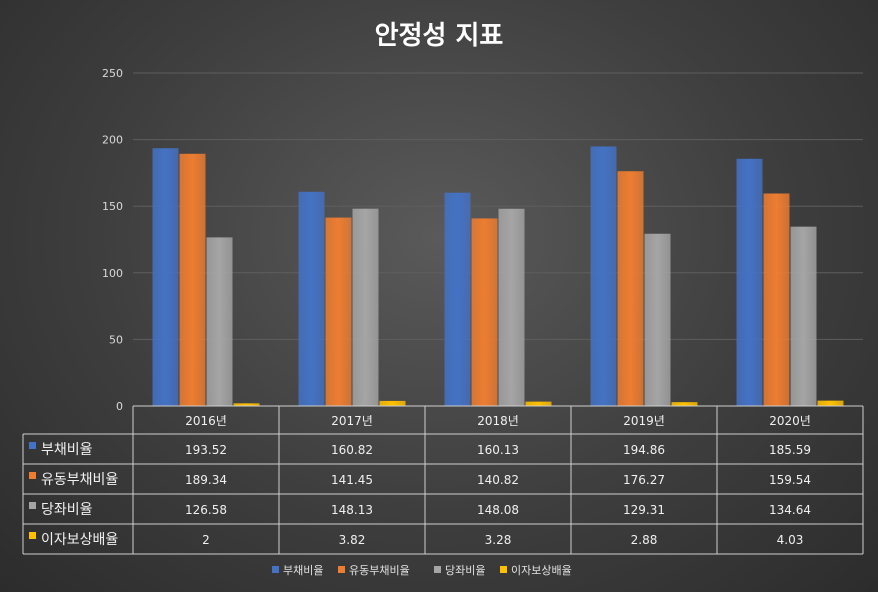 Image resolution: width=878 pixels, height=592 pixels. Describe the element at coordinates (790, 450) in the screenshot. I see `table-value: 185.59` at that location.